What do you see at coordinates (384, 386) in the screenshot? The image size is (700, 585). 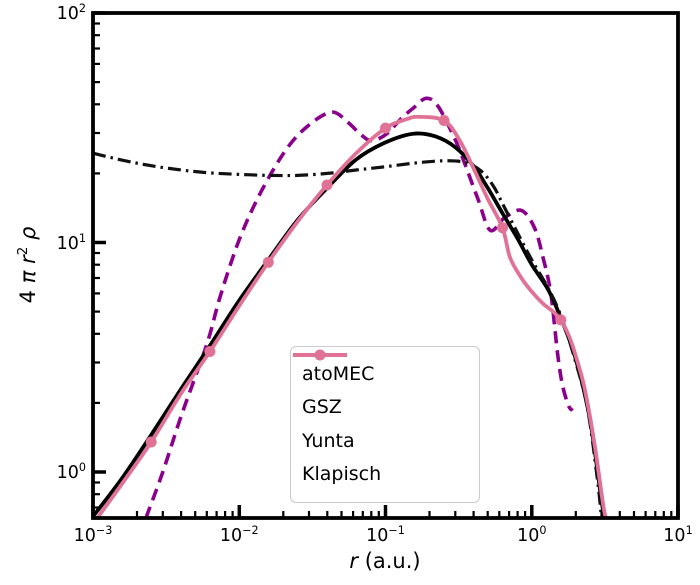 I see `legend-item-gsz: GSZ` at bounding box center [384, 386].